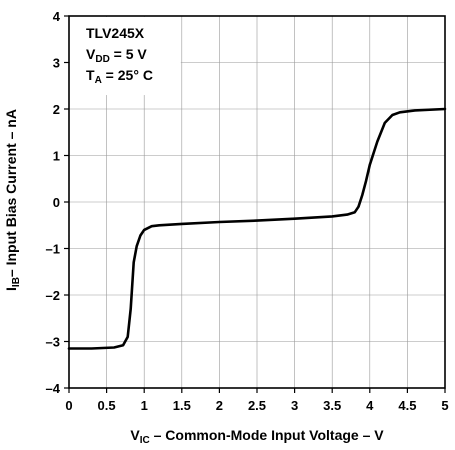  I want to click on x-tick-label: 5, so click(444, 405).